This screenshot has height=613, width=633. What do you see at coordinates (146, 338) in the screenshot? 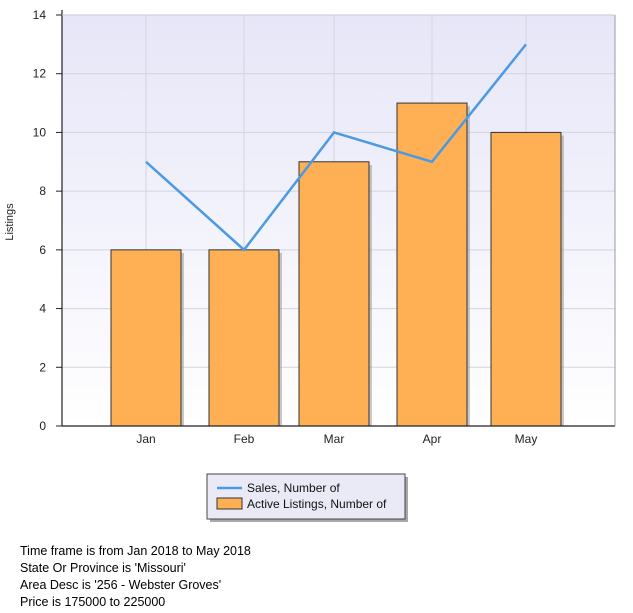
I see `bar-jan` at bounding box center [146, 338].